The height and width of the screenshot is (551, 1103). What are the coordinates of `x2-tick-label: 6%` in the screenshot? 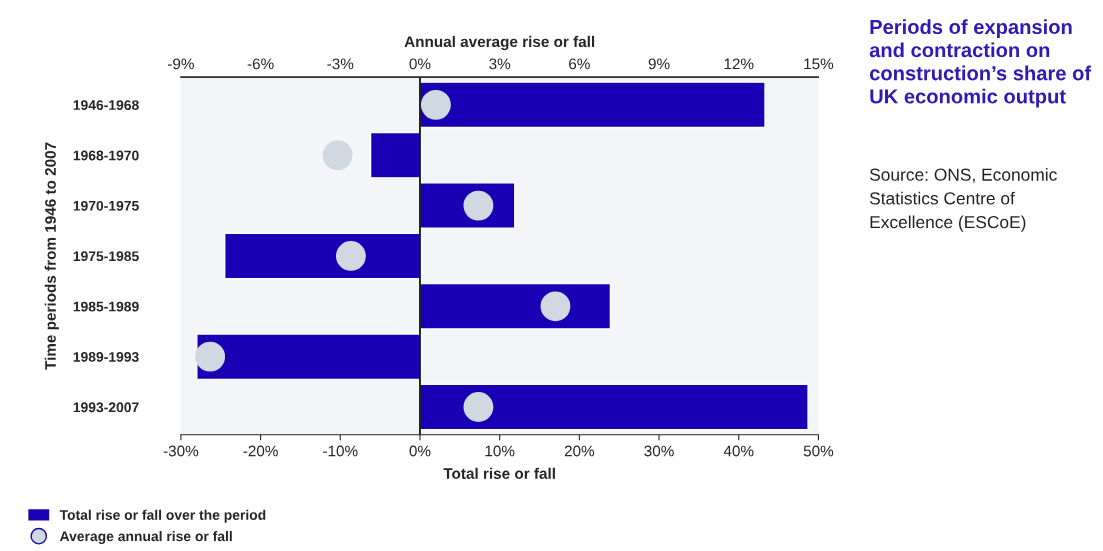 It's located at (579, 64).